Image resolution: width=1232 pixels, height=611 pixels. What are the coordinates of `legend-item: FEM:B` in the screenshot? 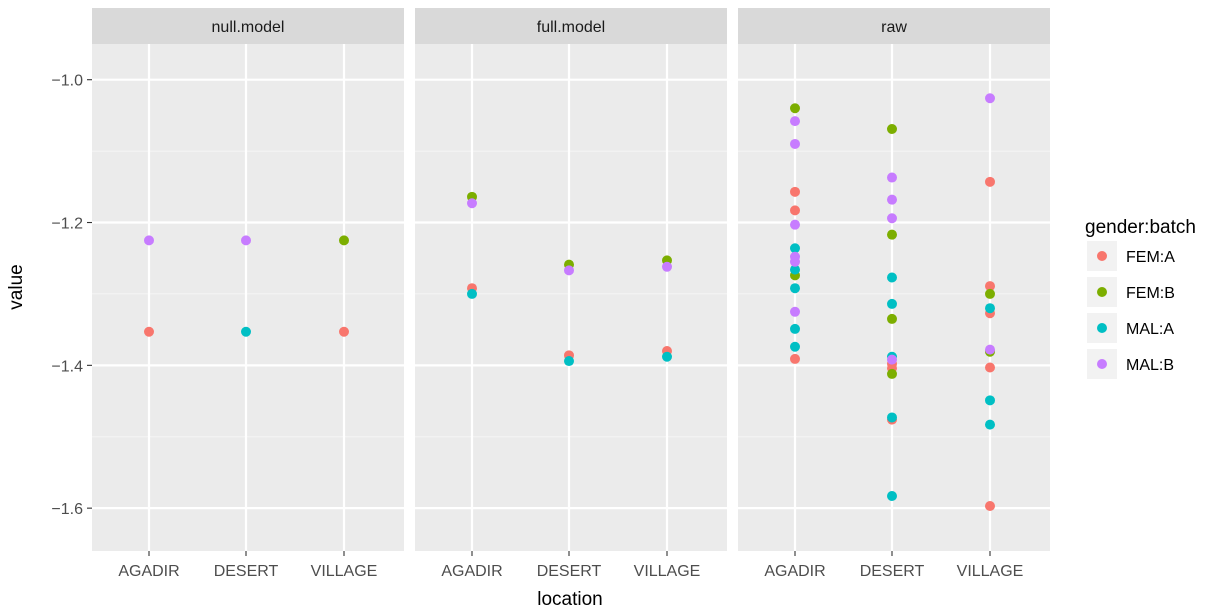 It's located at (1131, 292).